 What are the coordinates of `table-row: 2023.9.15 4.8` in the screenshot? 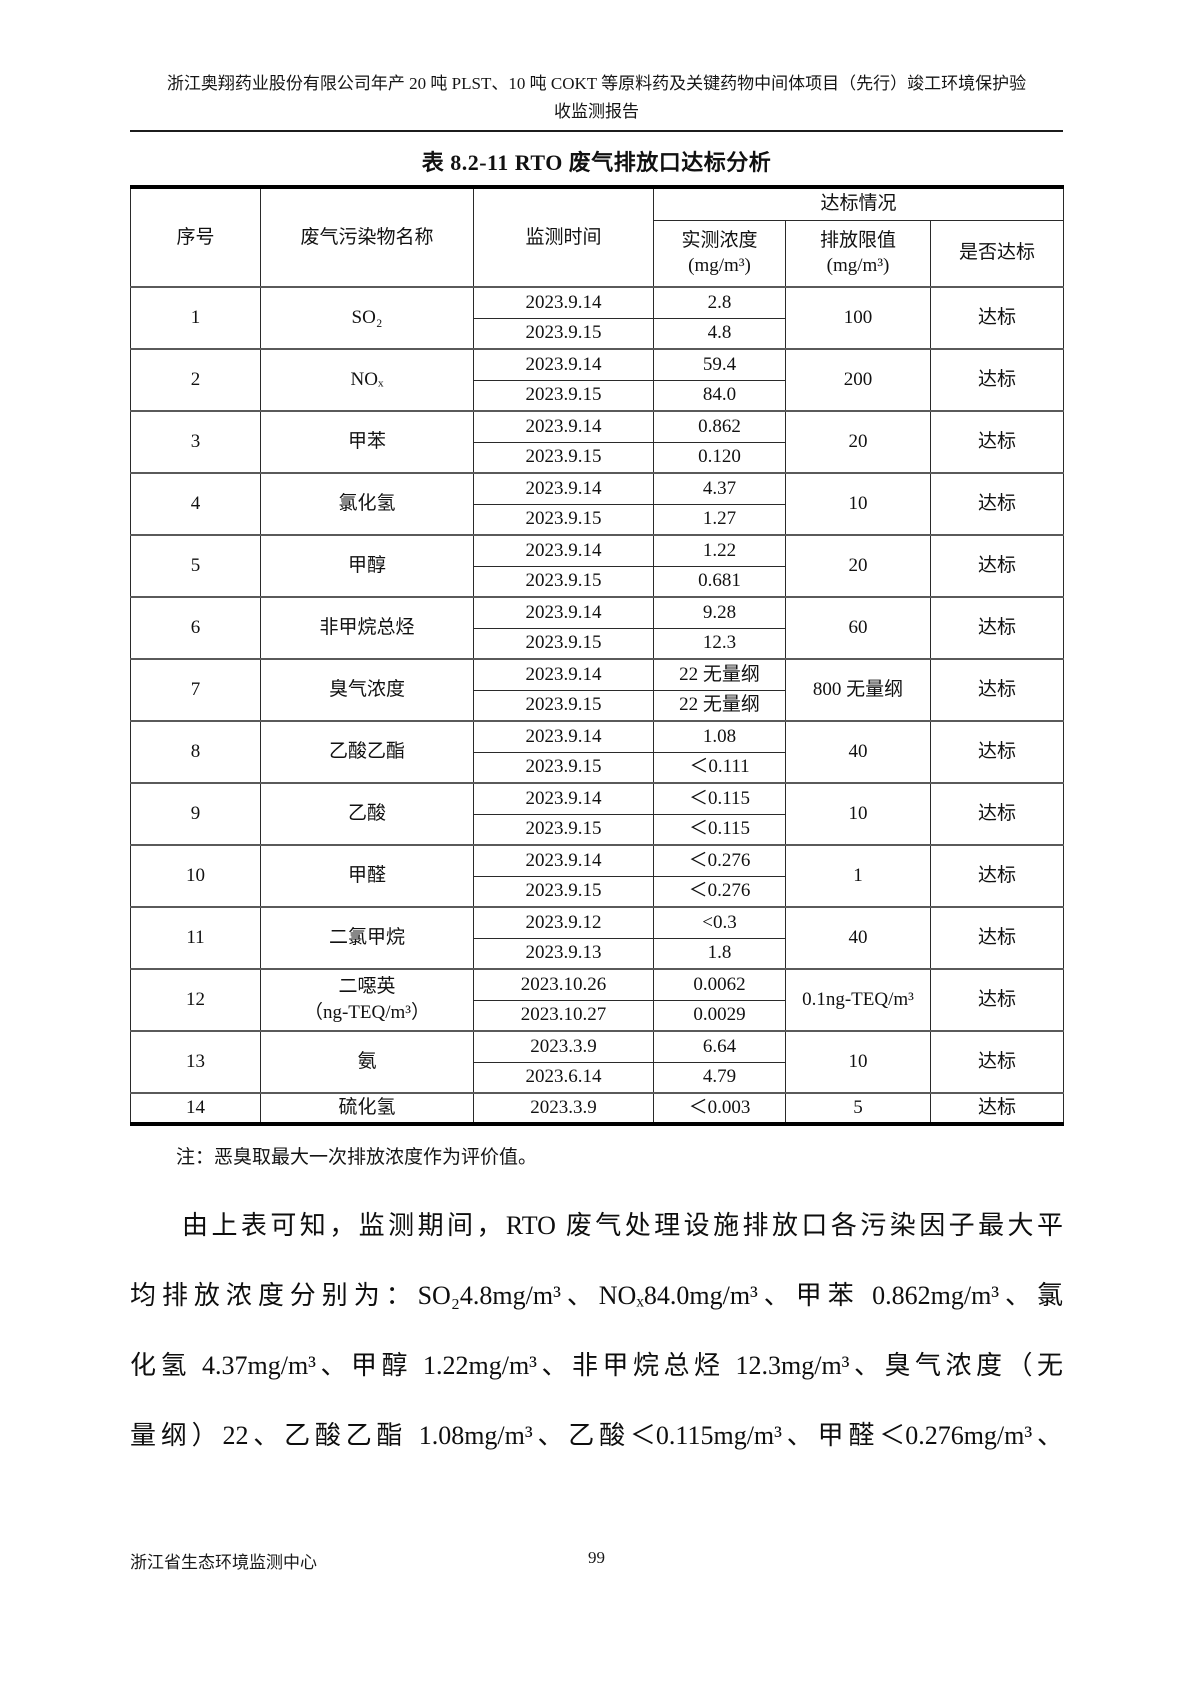 It's located at (597, 333).